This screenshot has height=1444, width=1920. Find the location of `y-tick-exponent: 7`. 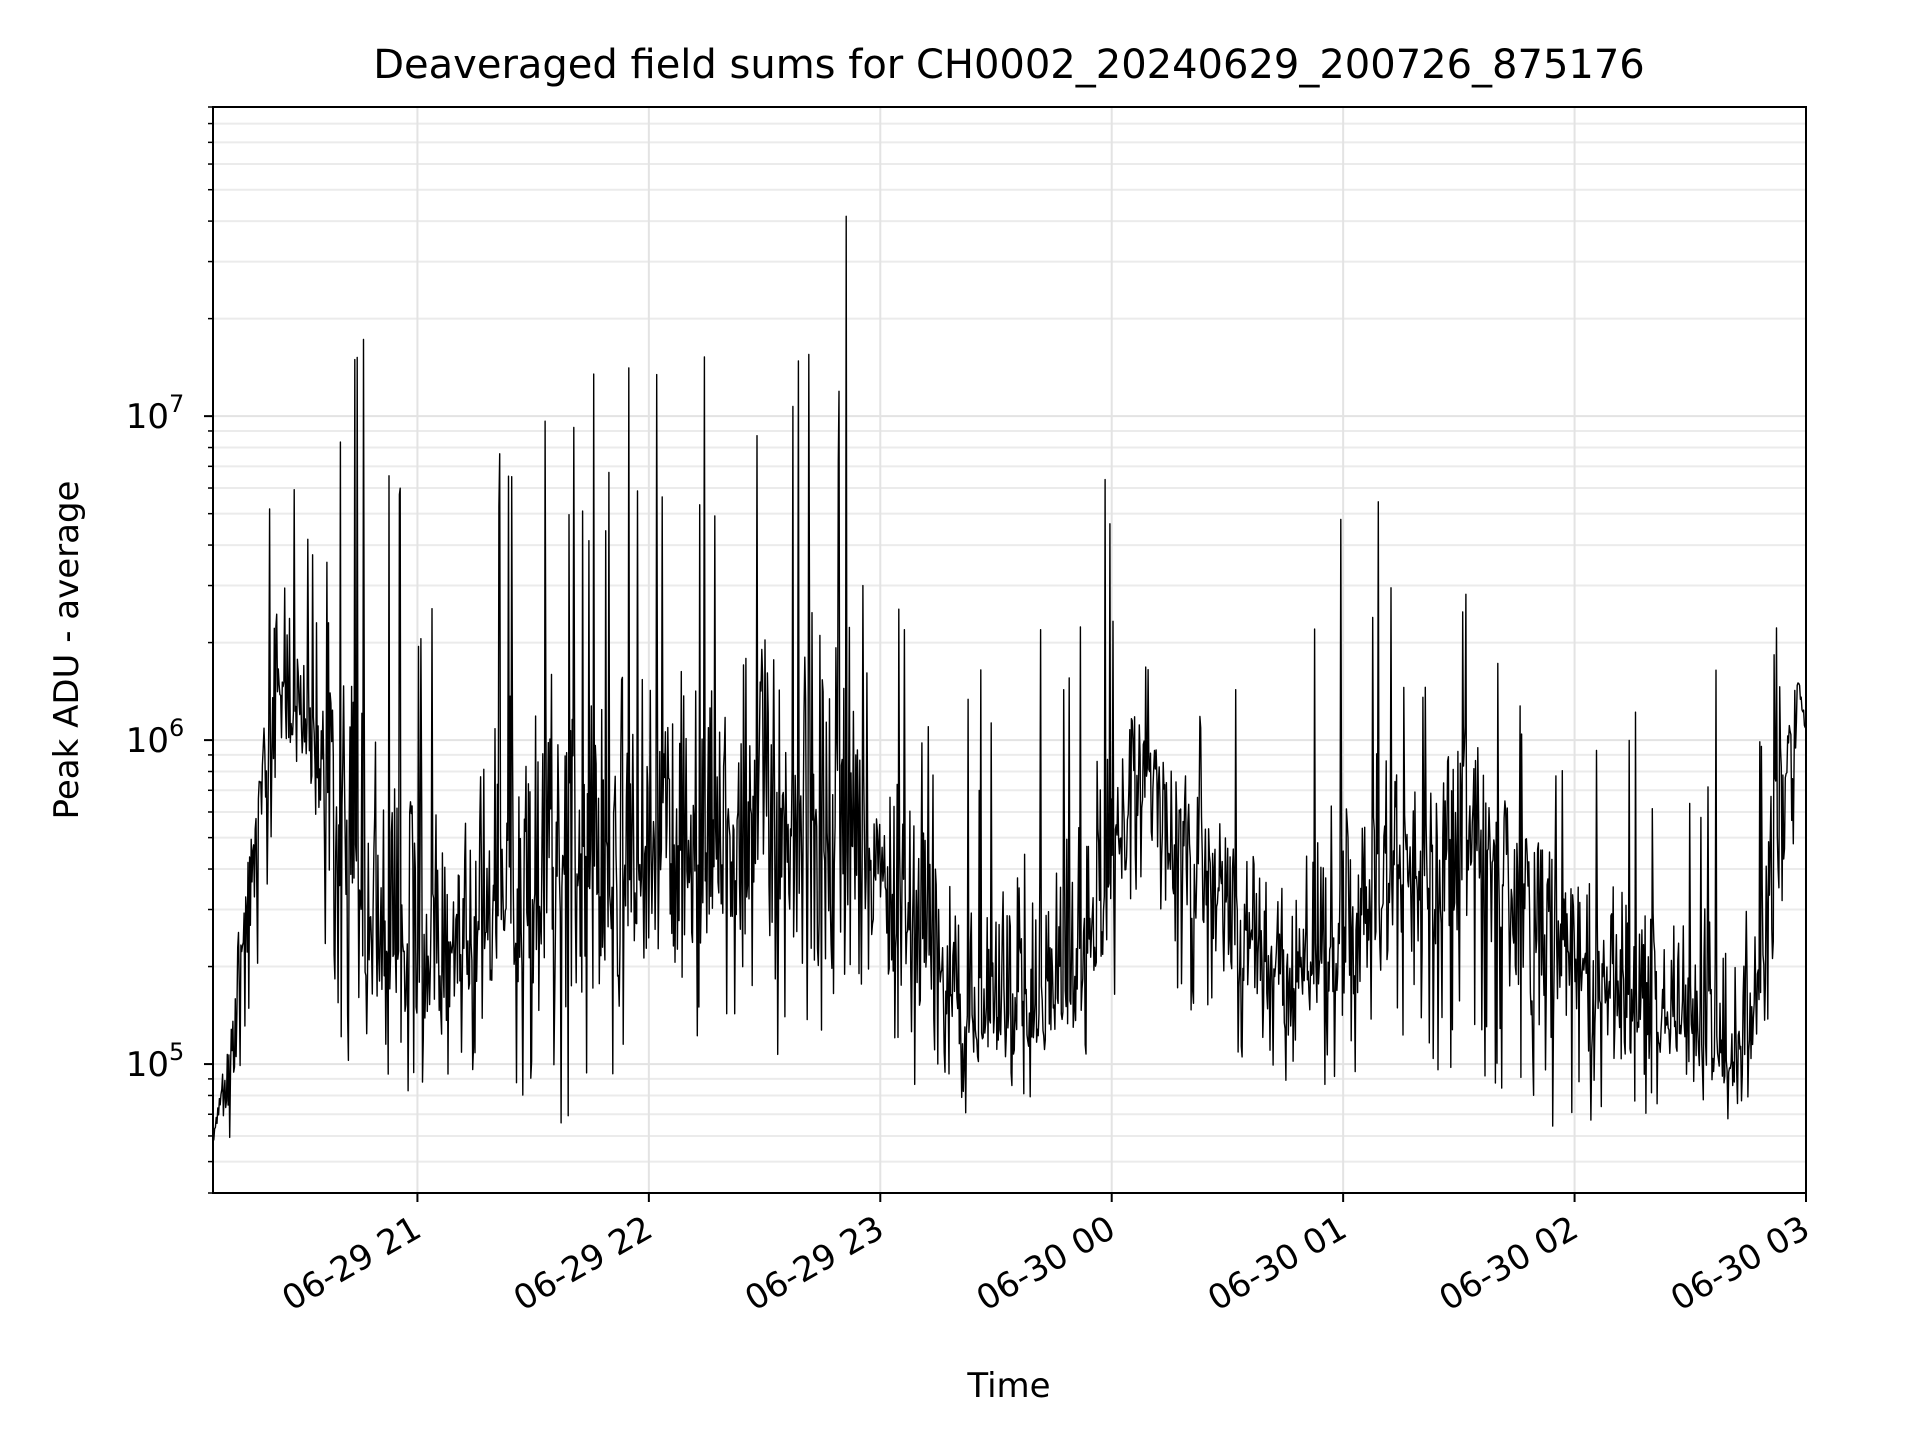

y-tick-exponent: 7 is located at coordinates (176, 404).